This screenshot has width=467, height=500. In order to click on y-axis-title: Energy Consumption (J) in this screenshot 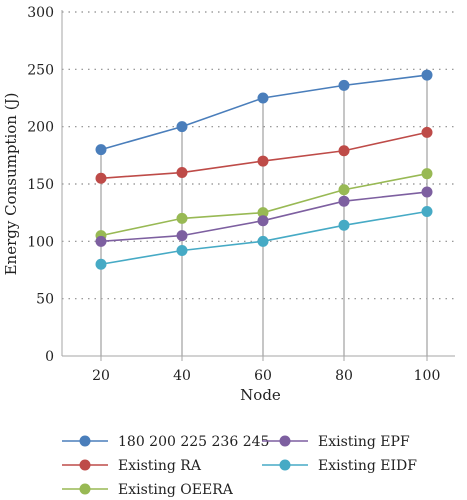, I will do `click(11, 184)`.